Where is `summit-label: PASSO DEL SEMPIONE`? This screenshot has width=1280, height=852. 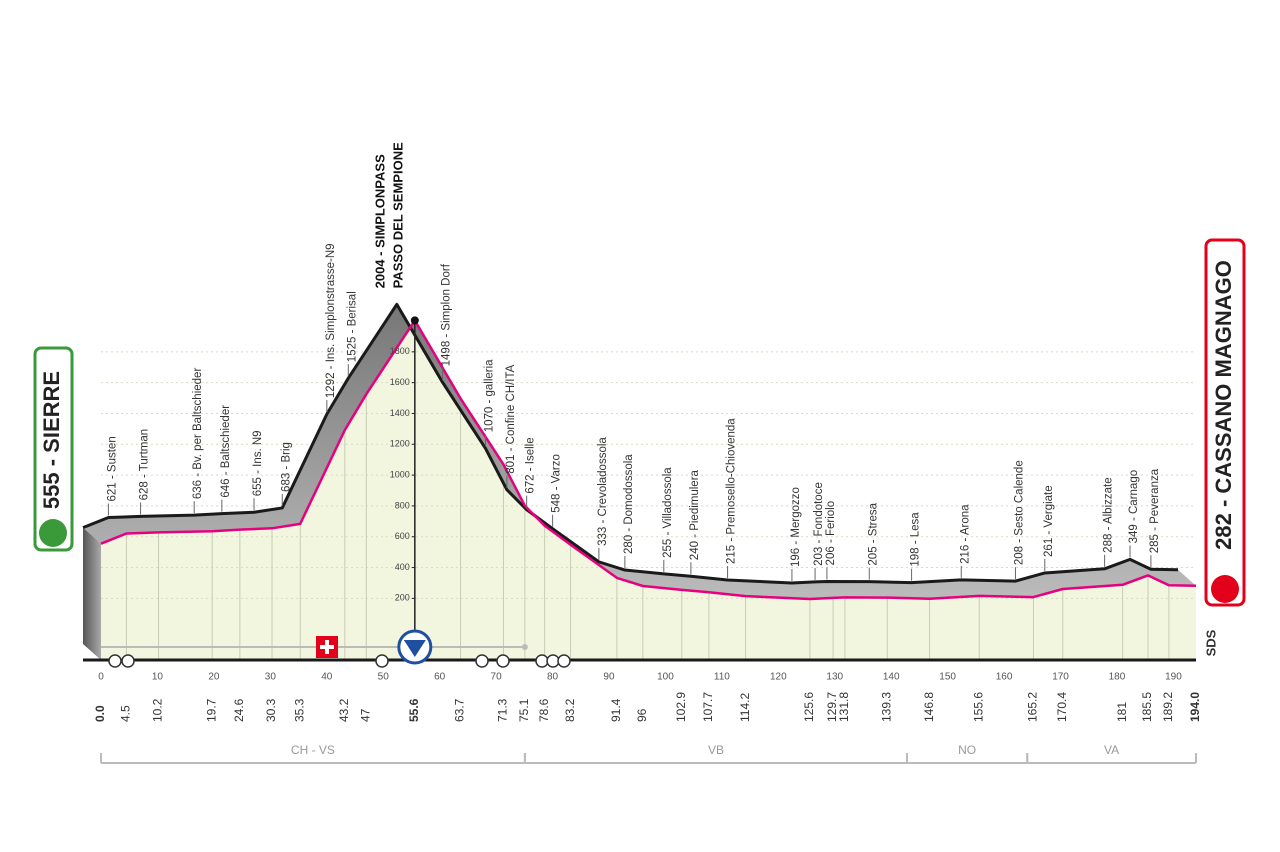 summit-label: PASSO DEL SEMPIONE is located at coordinates (397, 215).